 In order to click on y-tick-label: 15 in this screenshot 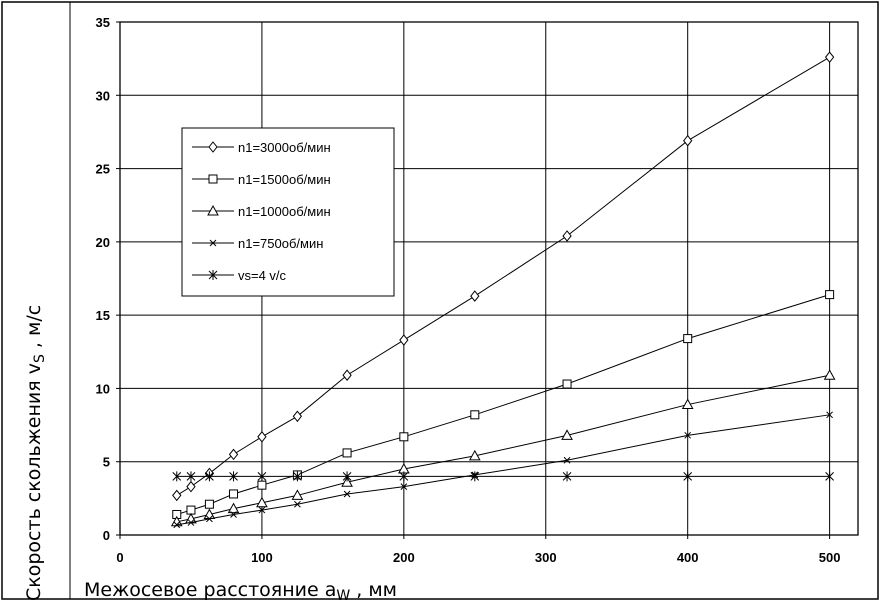, I will do `click(103, 315)`.